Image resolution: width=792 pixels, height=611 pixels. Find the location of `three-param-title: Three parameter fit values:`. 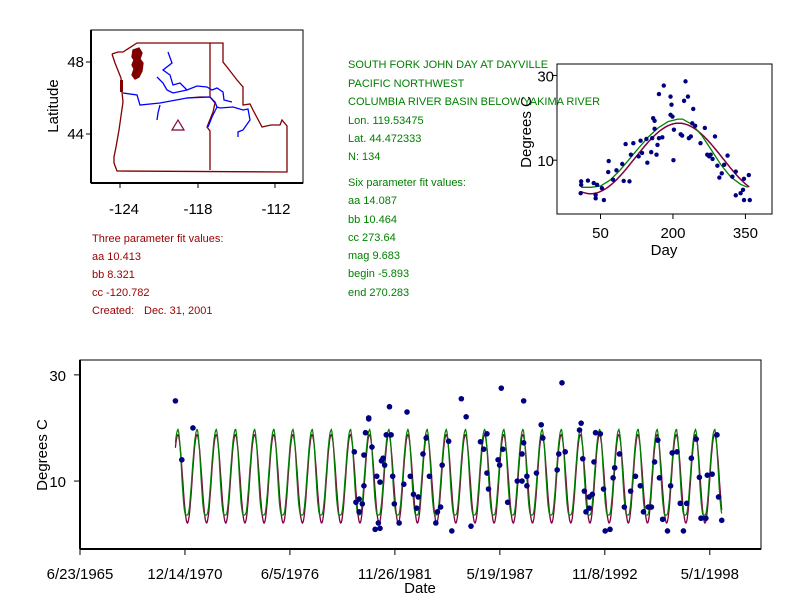

three-param-title: Three parameter fit values: is located at coordinates (157, 239).